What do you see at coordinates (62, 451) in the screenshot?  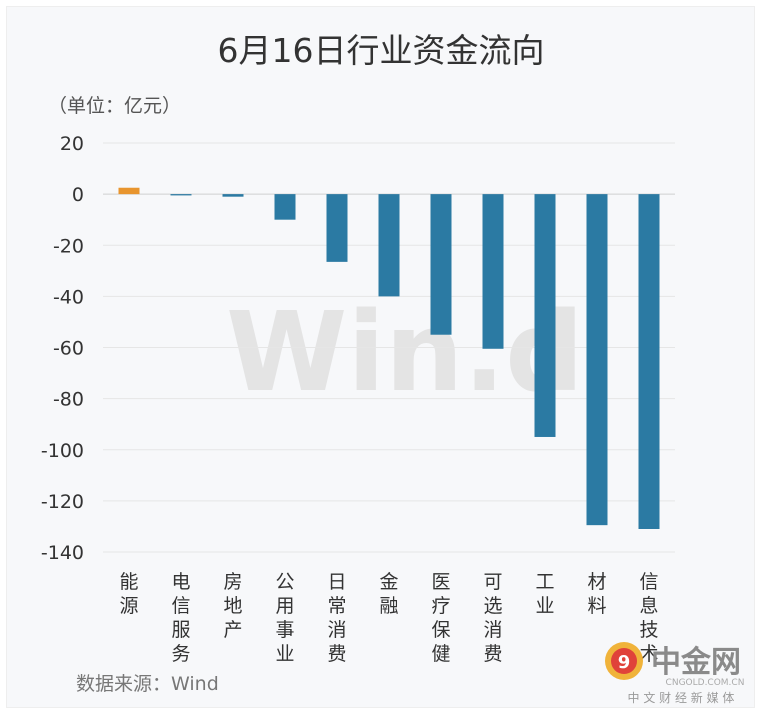 I see `y-tick-label: -100` at bounding box center [62, 451].